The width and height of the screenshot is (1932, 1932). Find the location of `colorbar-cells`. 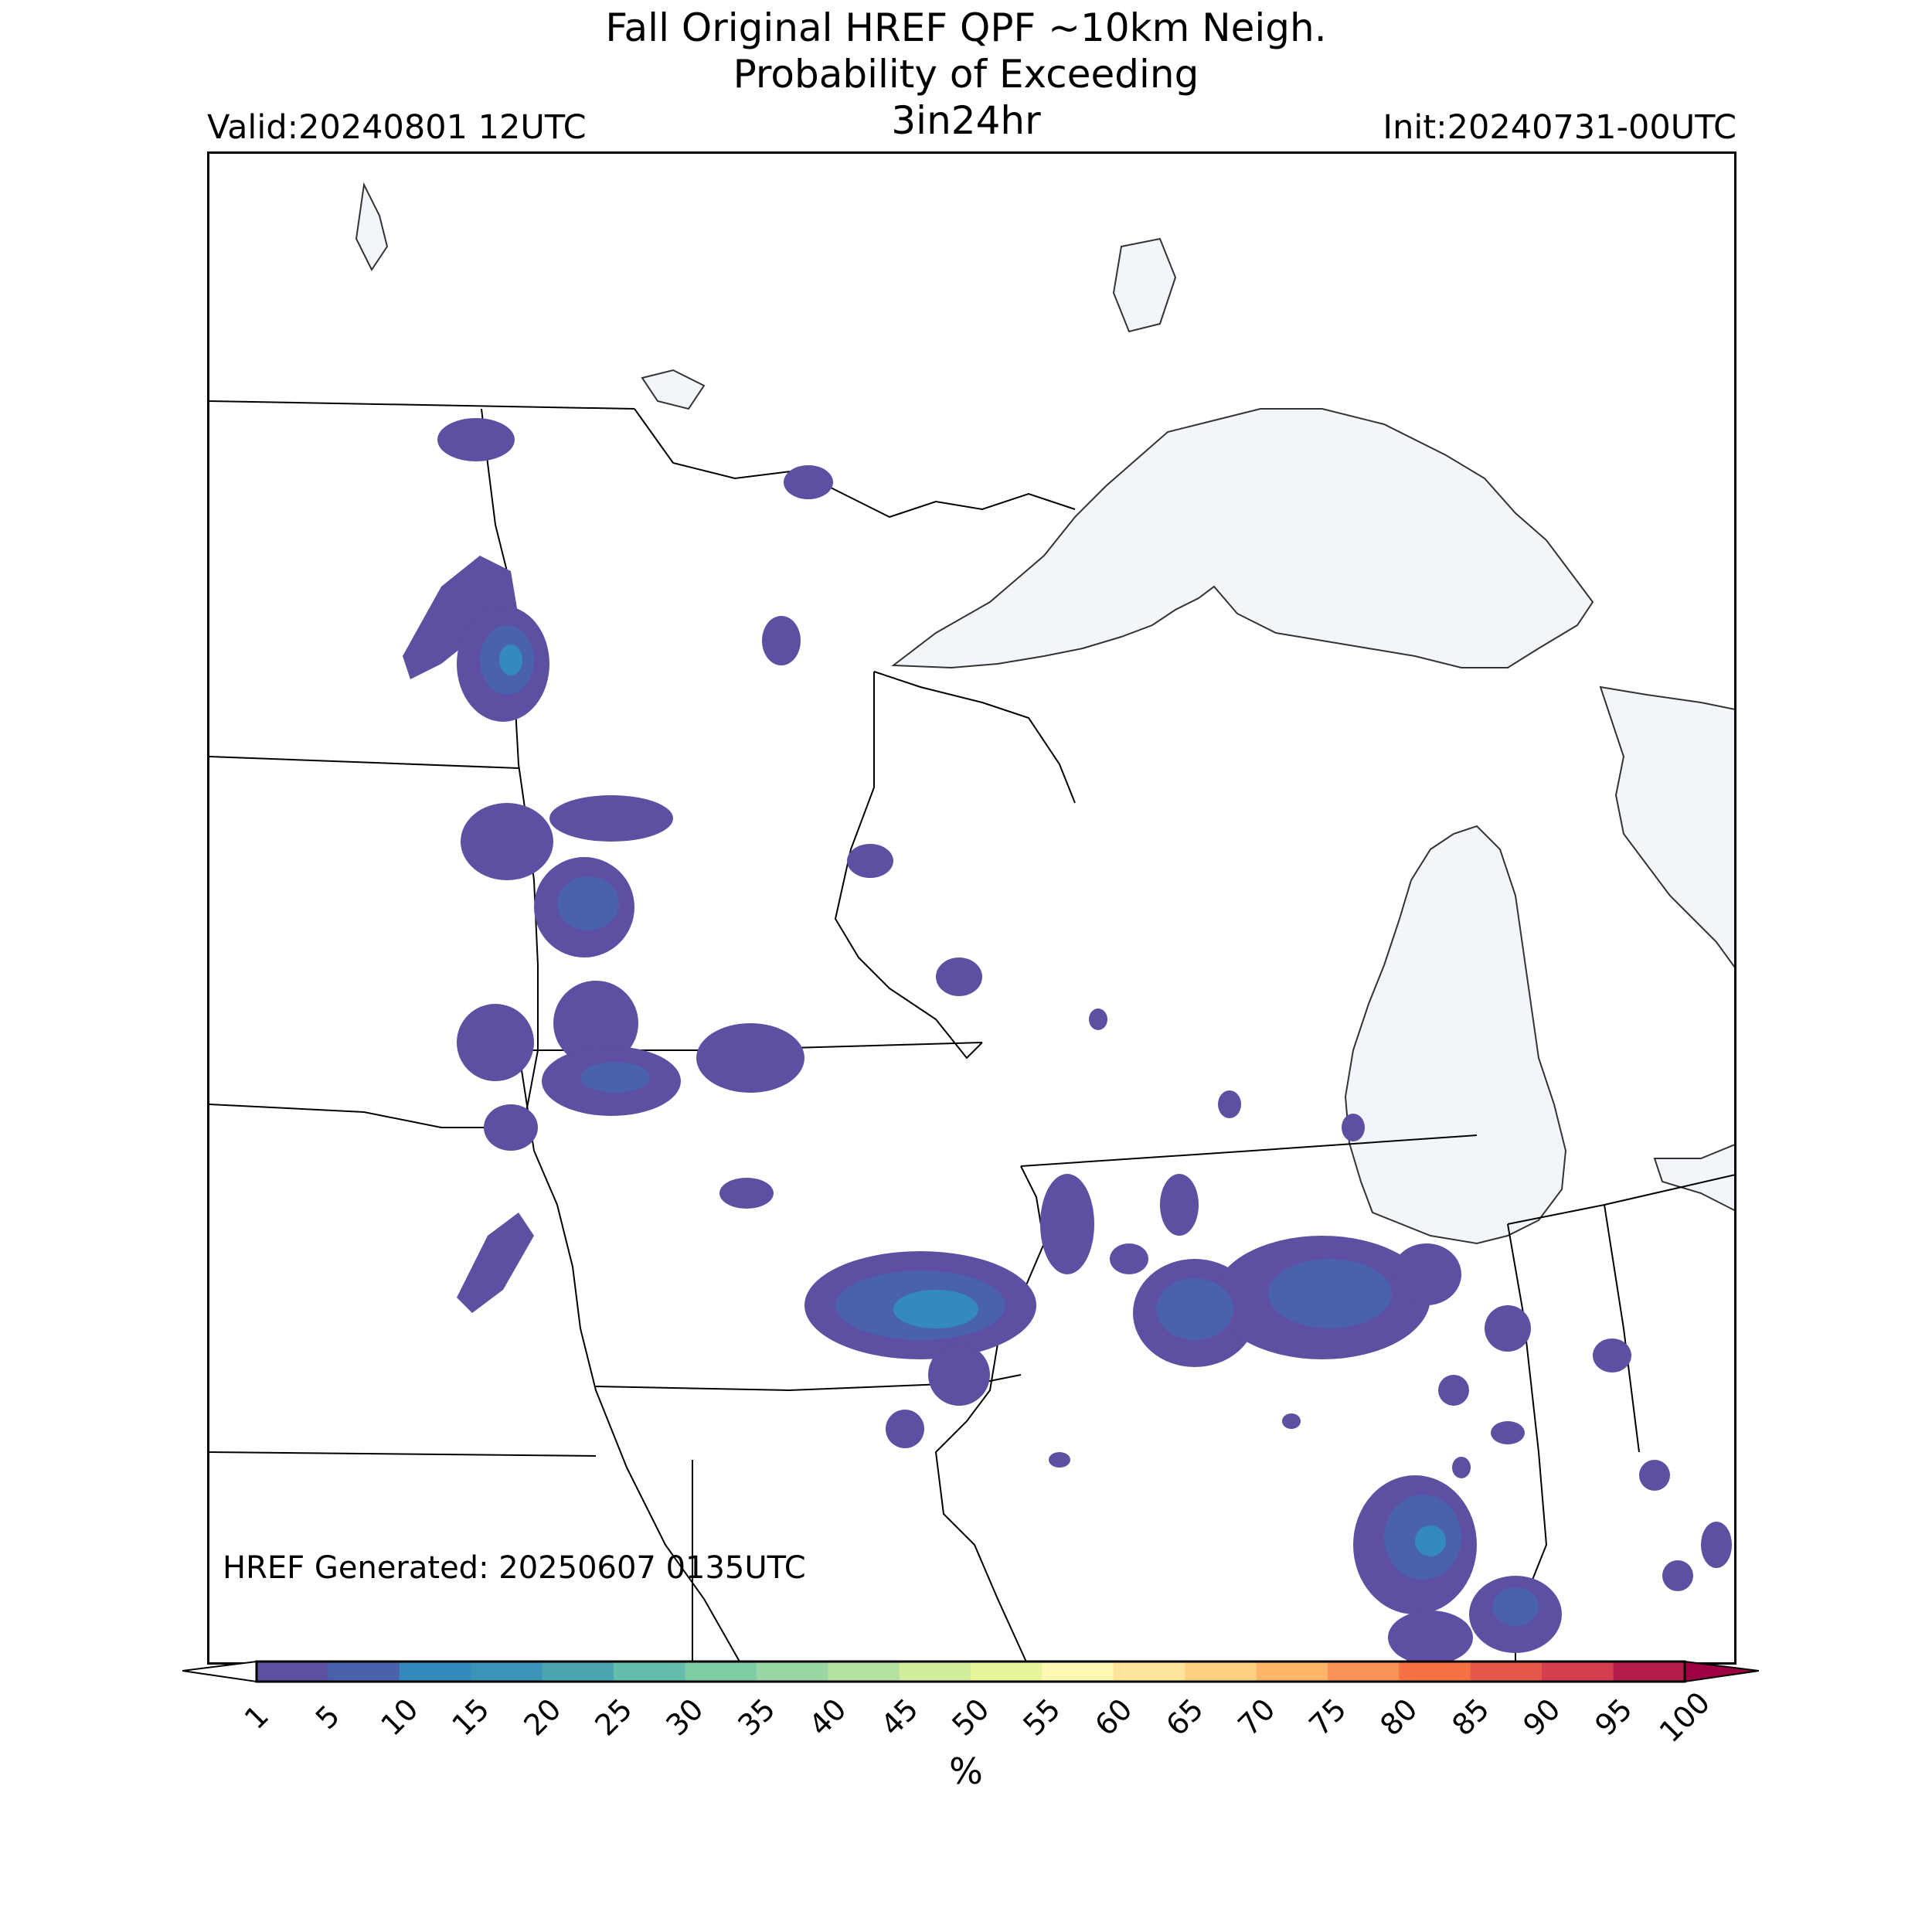

colorbar-cells is located at coordinates (971, 1672).